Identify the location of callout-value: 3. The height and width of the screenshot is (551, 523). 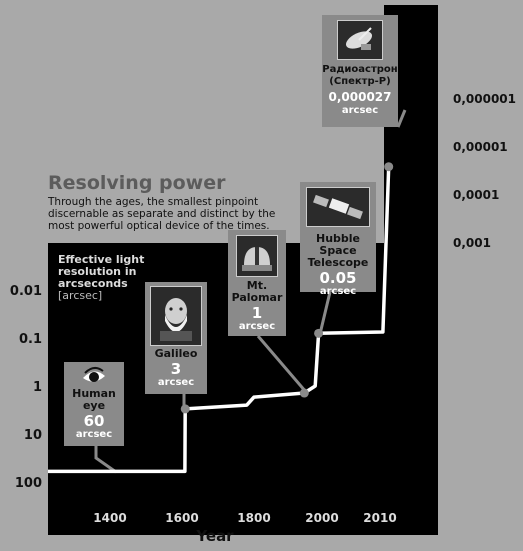
(176, 369).